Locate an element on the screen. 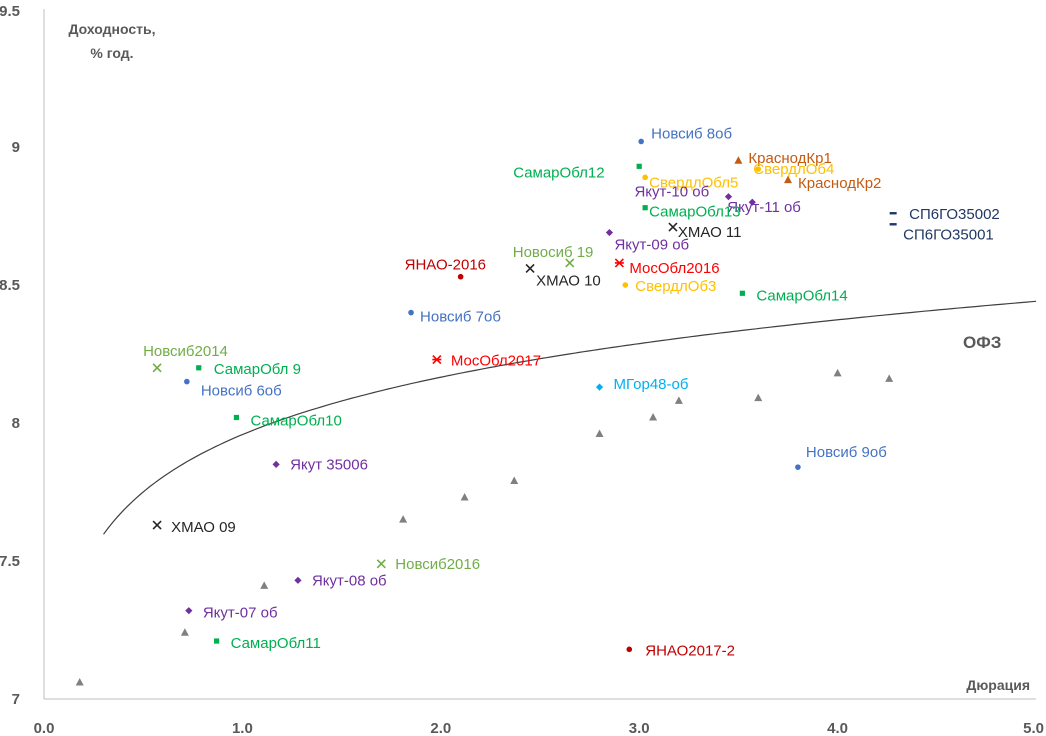 Image resolution: width=1046 pixels, height=736 pixels. y-axis-title-line: % год. is located at coordinates (111, 53).